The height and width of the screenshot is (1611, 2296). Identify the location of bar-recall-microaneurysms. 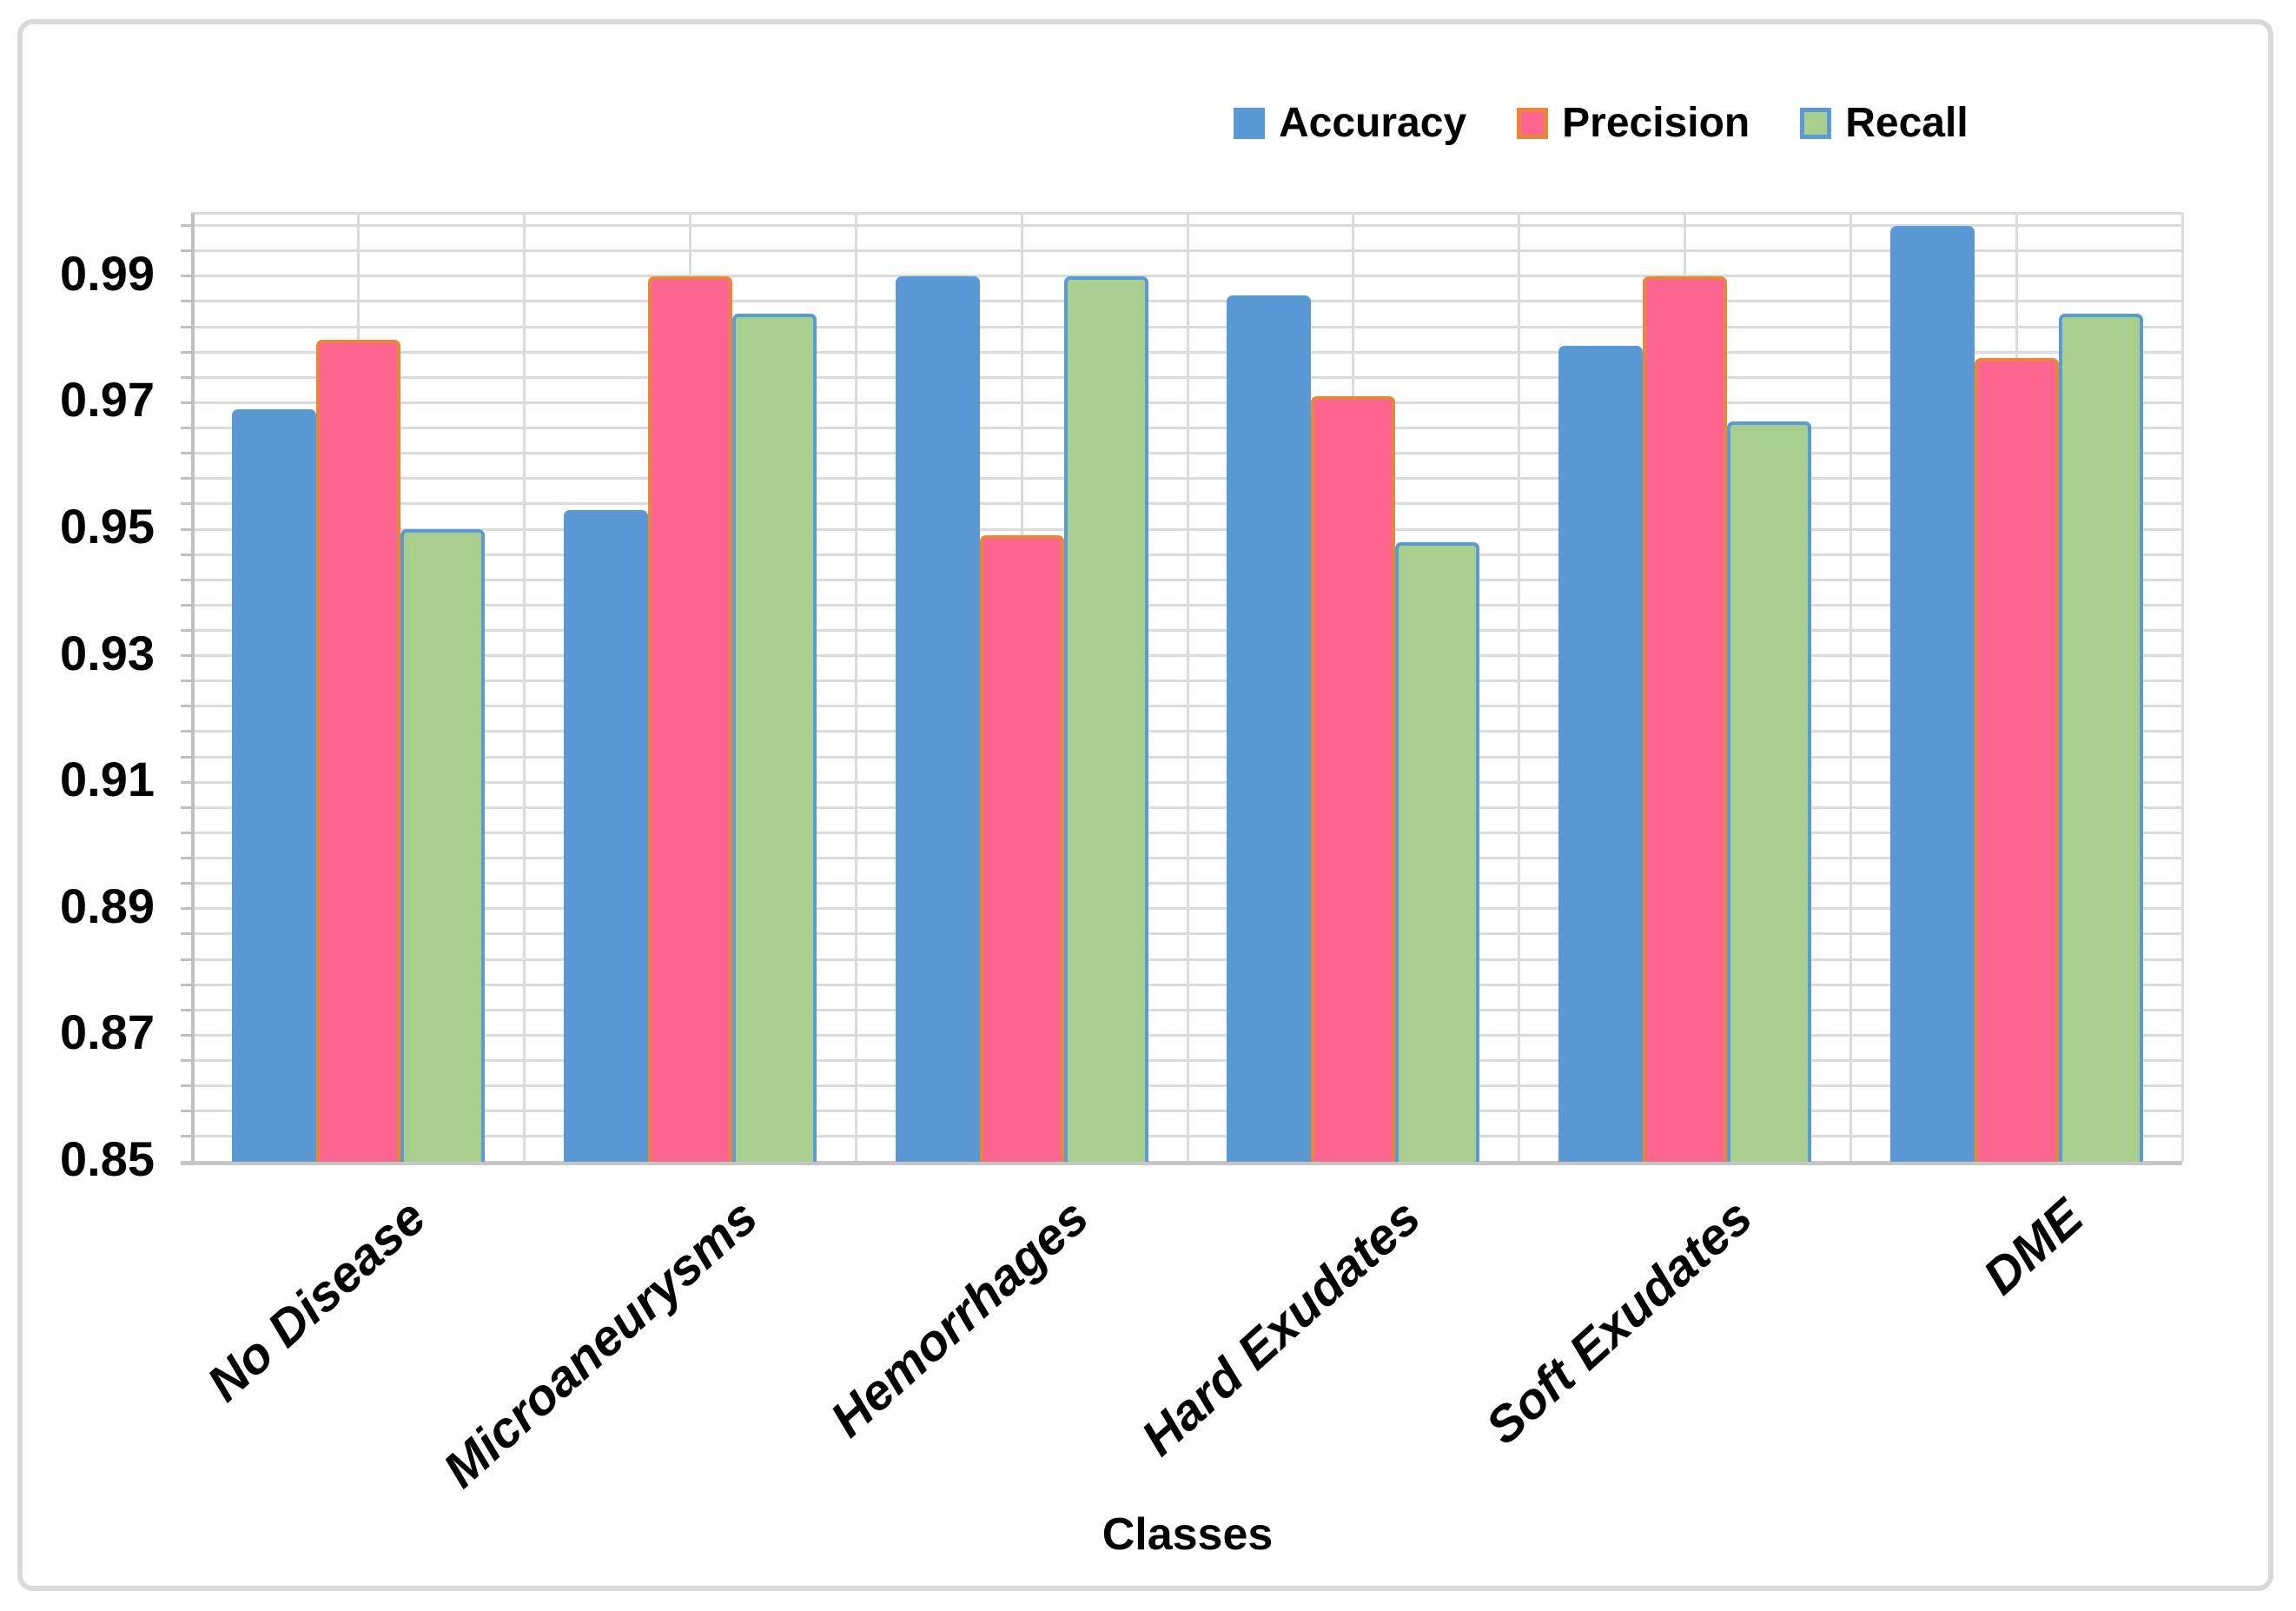
(774, 738).